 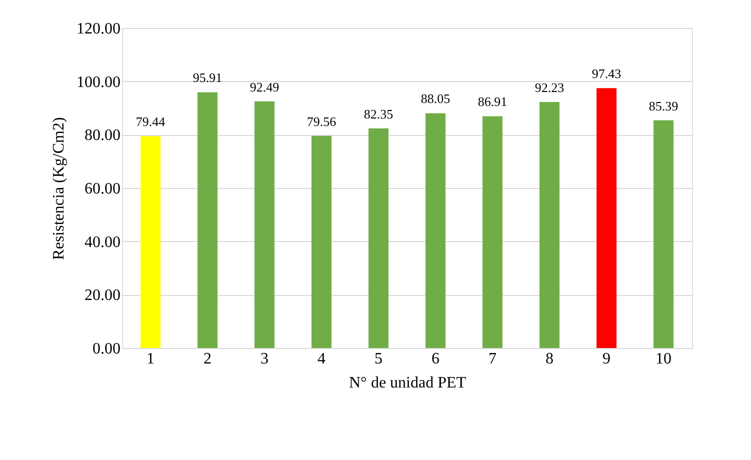 What do you see at coordinates (436, 359) in the screenshot?
I see `x-tick-label: 6` at bounding box center [436, 359].